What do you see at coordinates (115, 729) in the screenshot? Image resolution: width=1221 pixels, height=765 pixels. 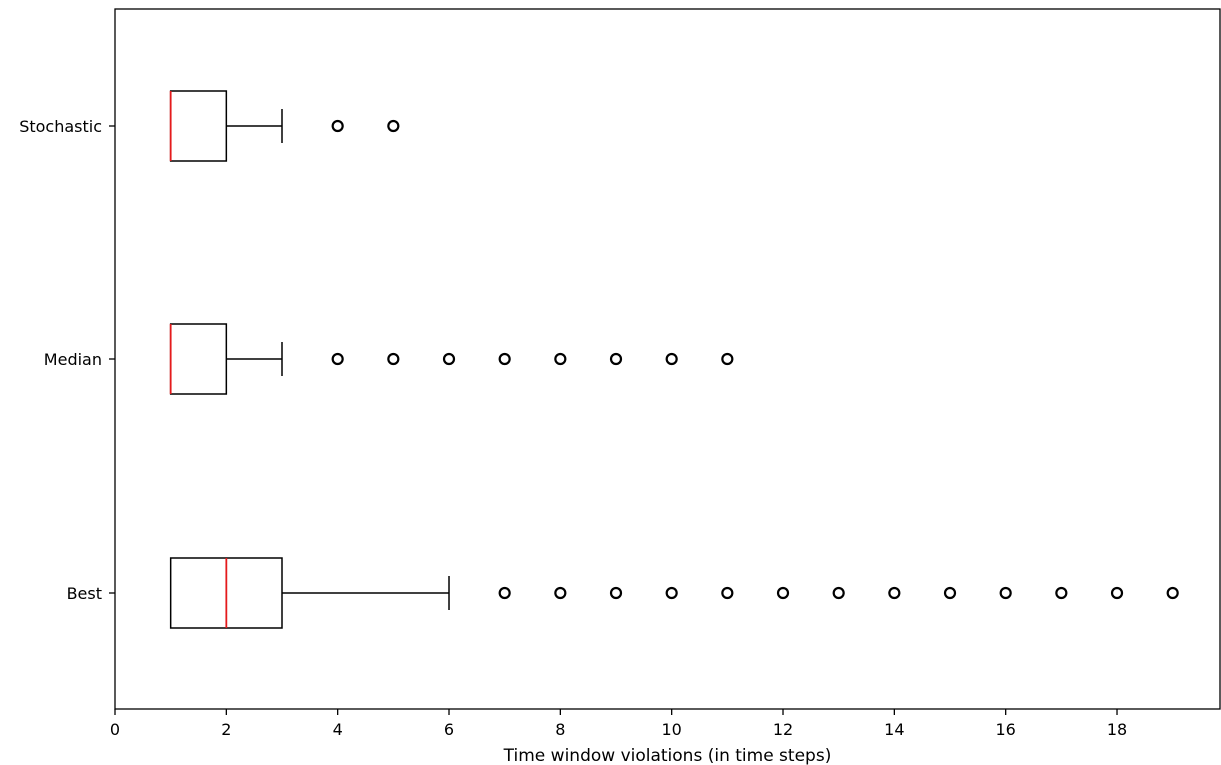 I see `x-tick-label: 0` at bounding box center [115, 729].